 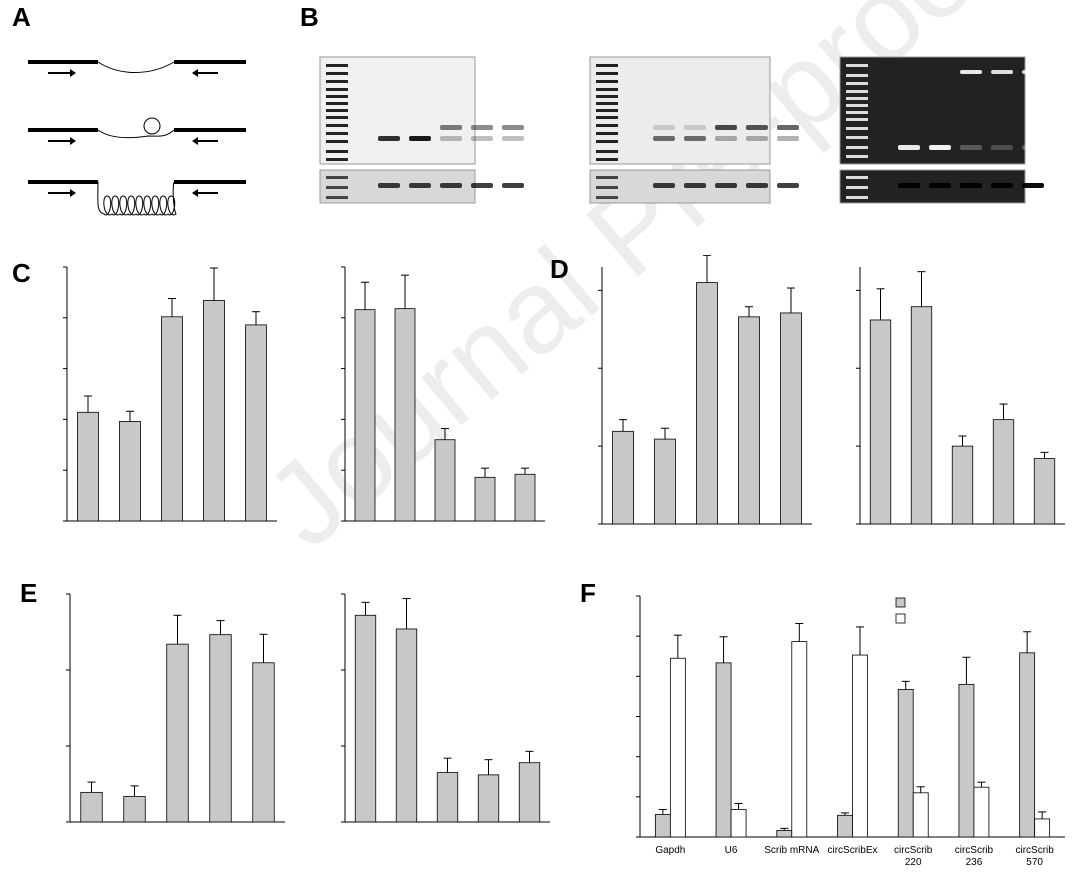 I want to click on chart-f-category-label-line: circScribEx, so click(x=852, y=850).